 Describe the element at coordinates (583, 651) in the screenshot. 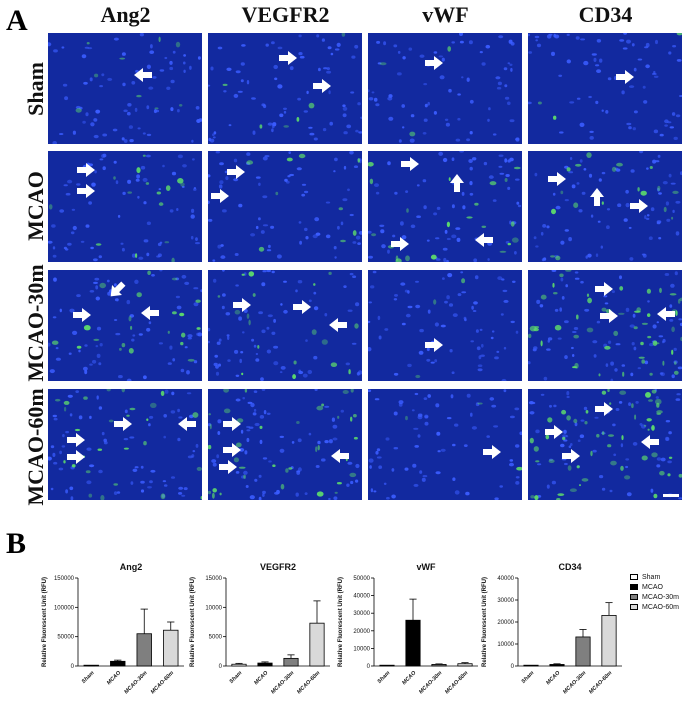

I see `bar-mcao-30m` at that location.